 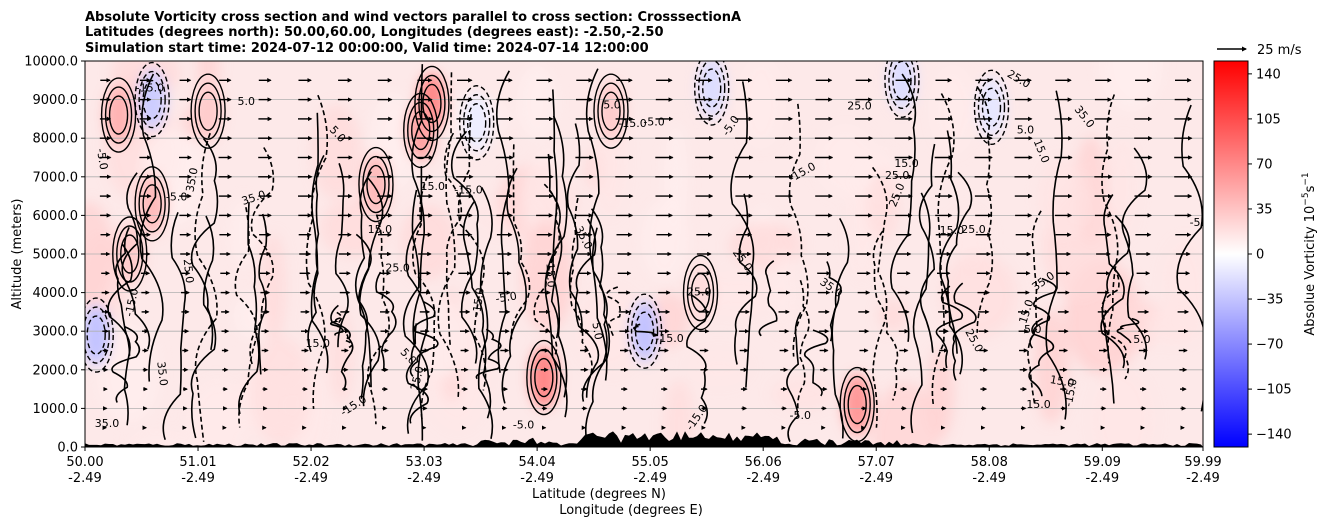 What do you see at coordinates (56, 100) in the screenshot?
I see `y-tick-label: 9000.0` at bounding box center [56, 100].